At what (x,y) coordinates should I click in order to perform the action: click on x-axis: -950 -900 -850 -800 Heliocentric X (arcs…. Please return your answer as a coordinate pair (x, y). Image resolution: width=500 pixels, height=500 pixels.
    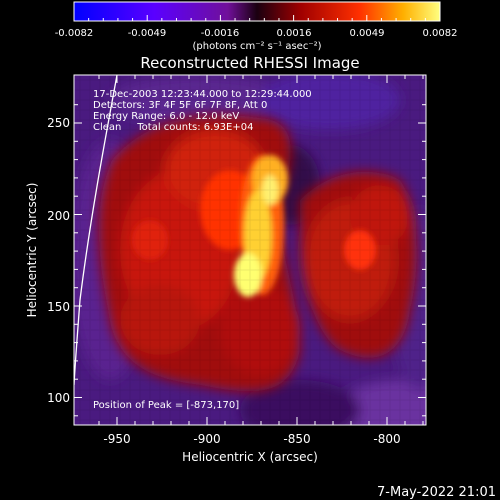
    Looking at the image, I should click on (251, 448).